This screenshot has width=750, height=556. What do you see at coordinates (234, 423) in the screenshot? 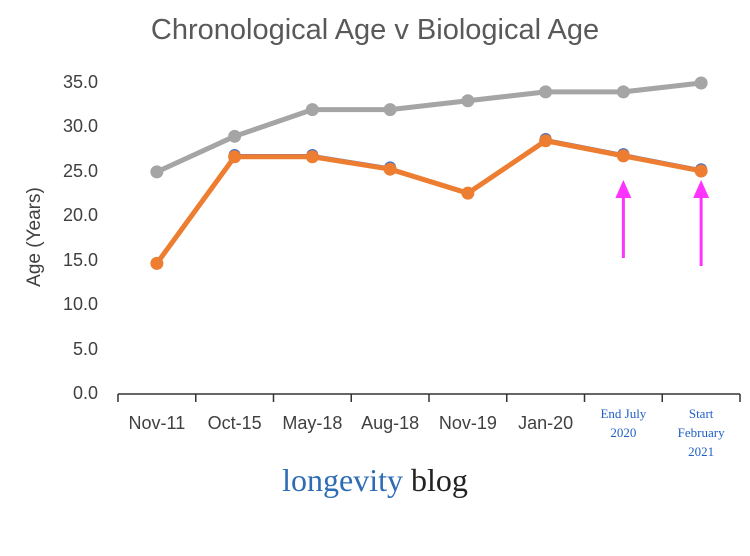
I see `x-tick-label: Oct-15` at bounding box center [234, 423].